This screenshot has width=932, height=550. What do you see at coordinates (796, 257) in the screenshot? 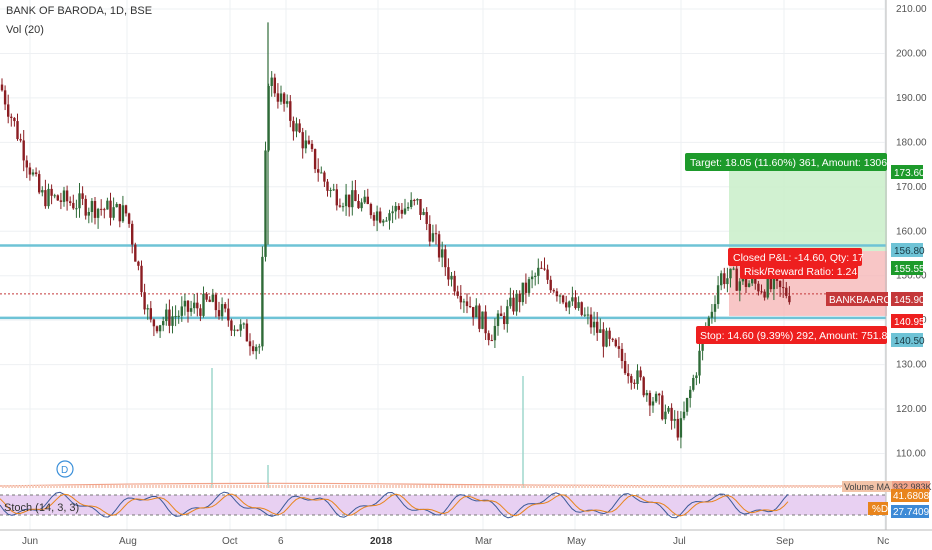
I see `closed-pnl-annotation: Closed P&L: -14.60, Qty: 17` at bounding box center [796, 257].